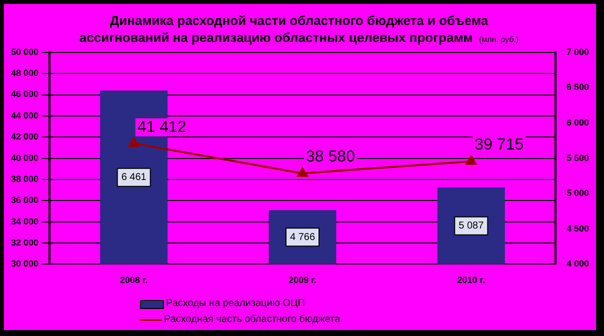  Describe the element at coordinates (302, 280) in the screenshot. I see `x-tick-label: 2009 г.` at that location.